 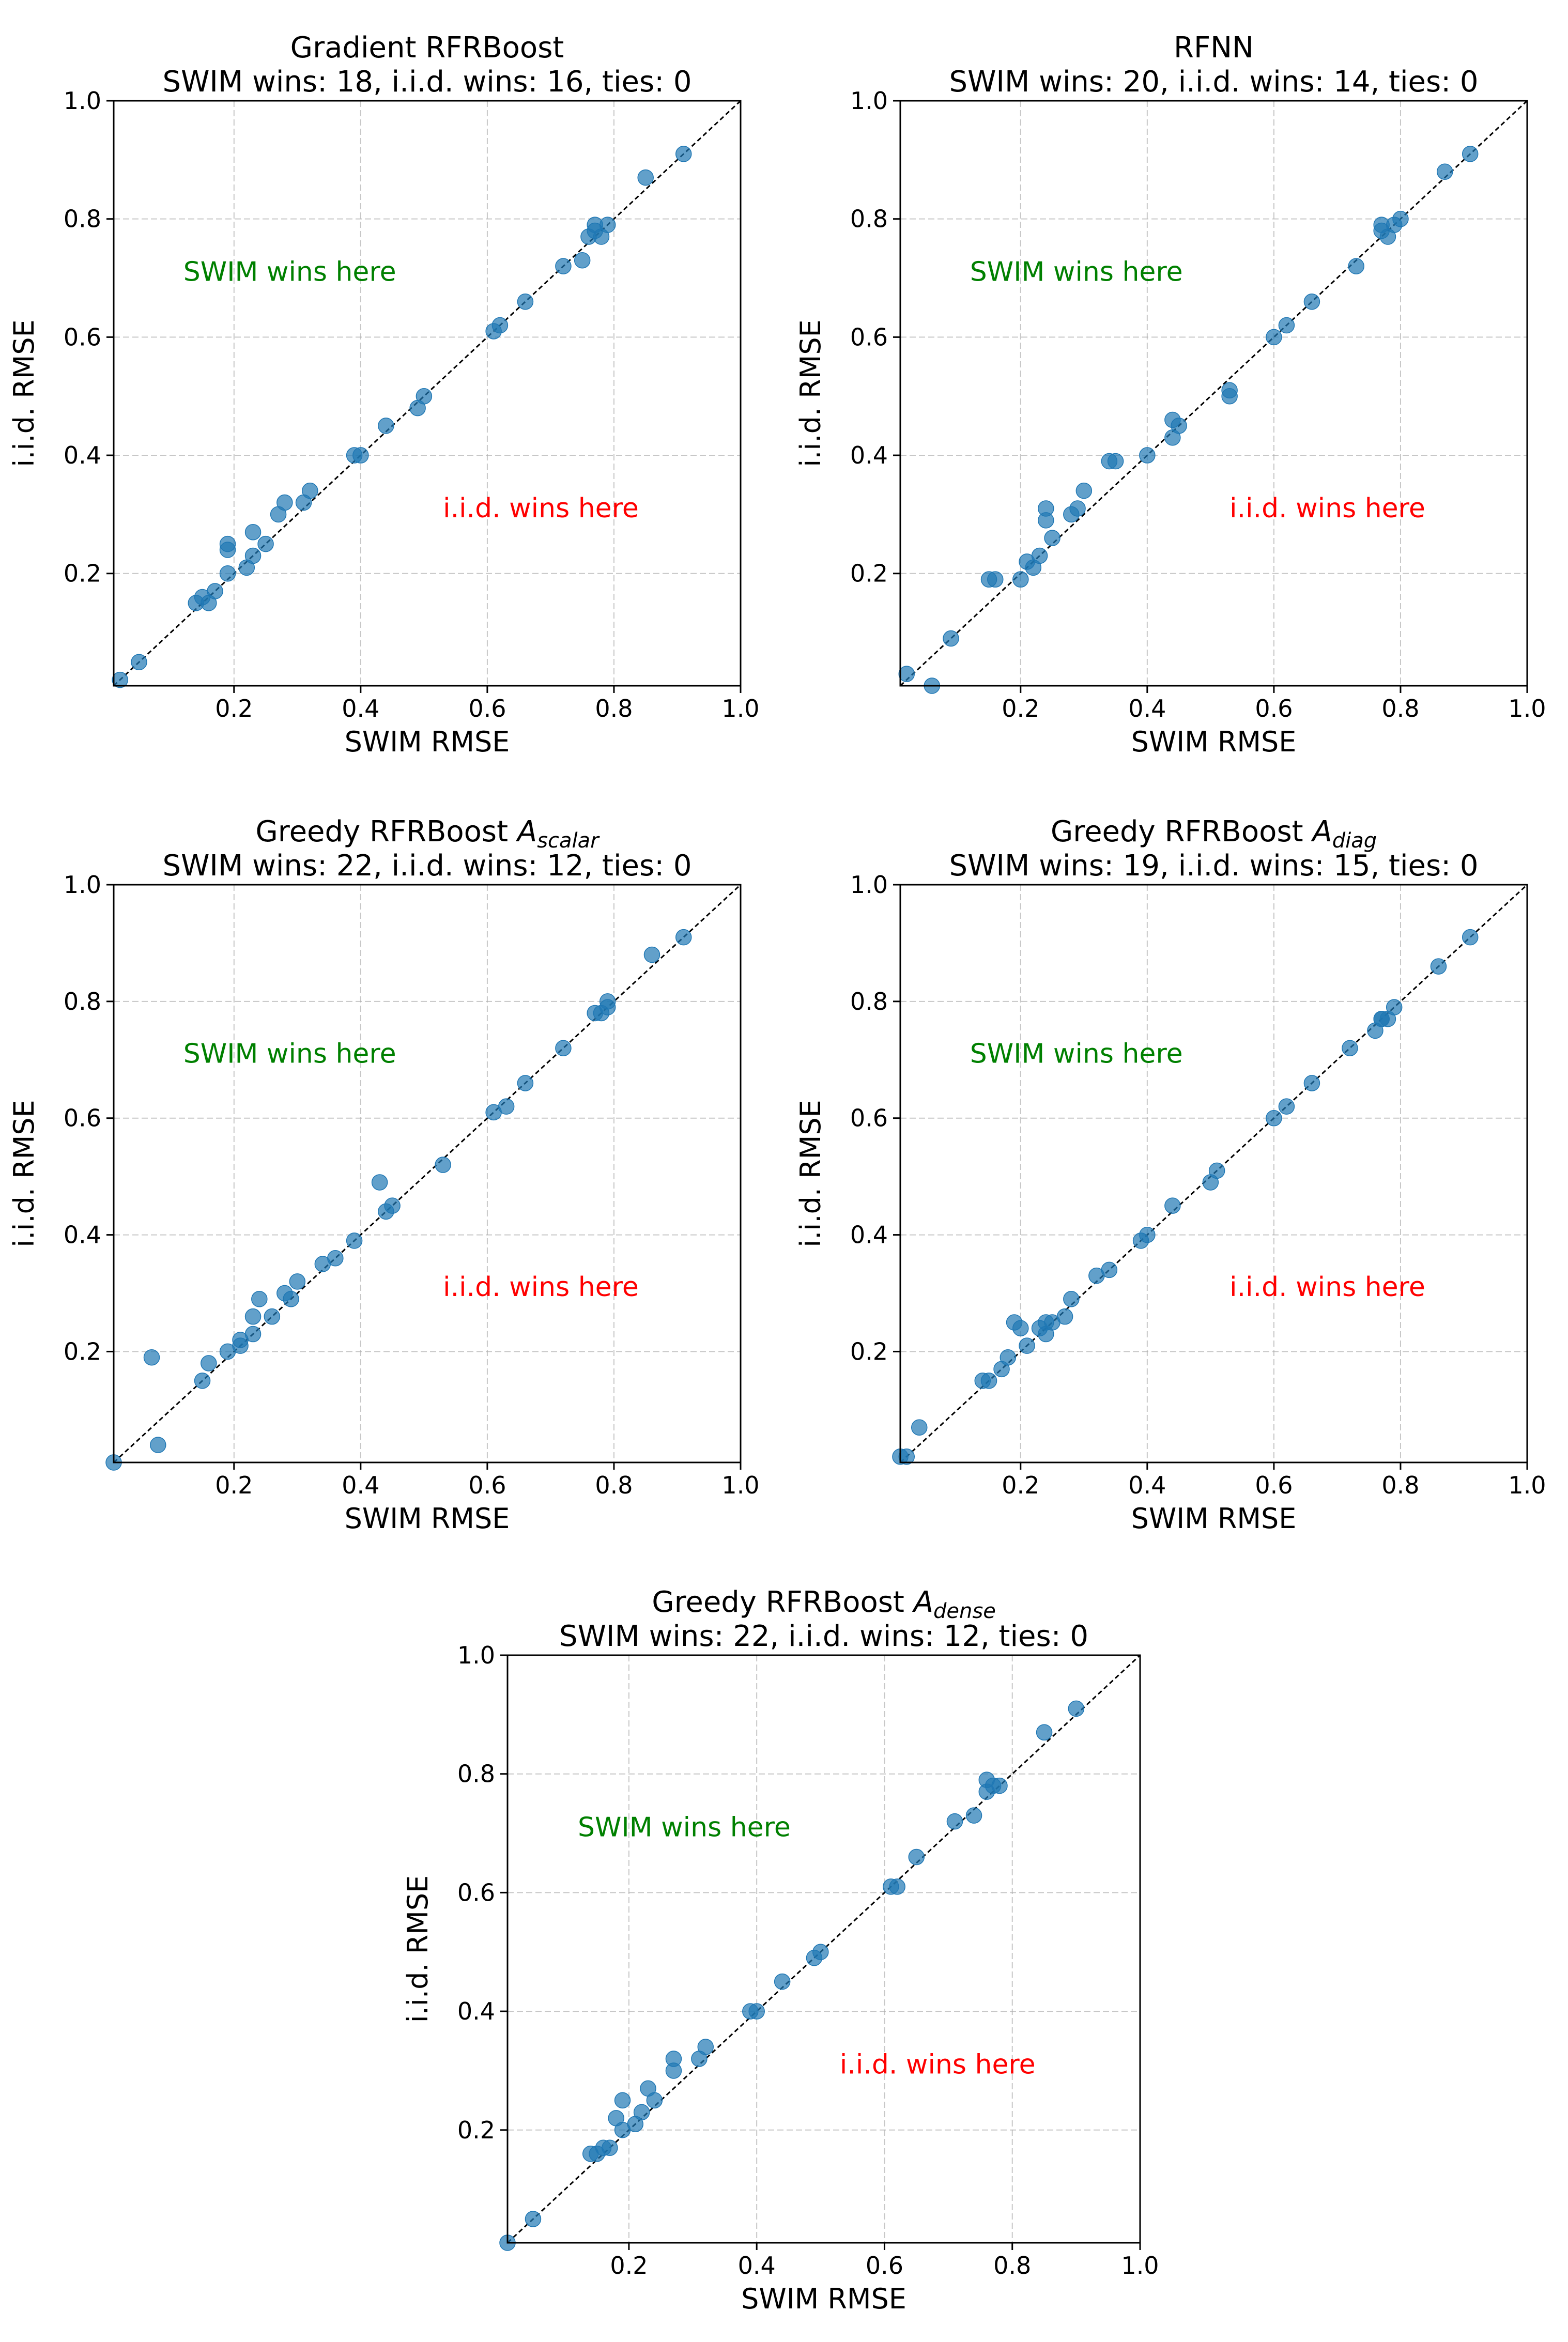 I want to click on x-tick-label: 1.0, so click(x=1527, y=708).